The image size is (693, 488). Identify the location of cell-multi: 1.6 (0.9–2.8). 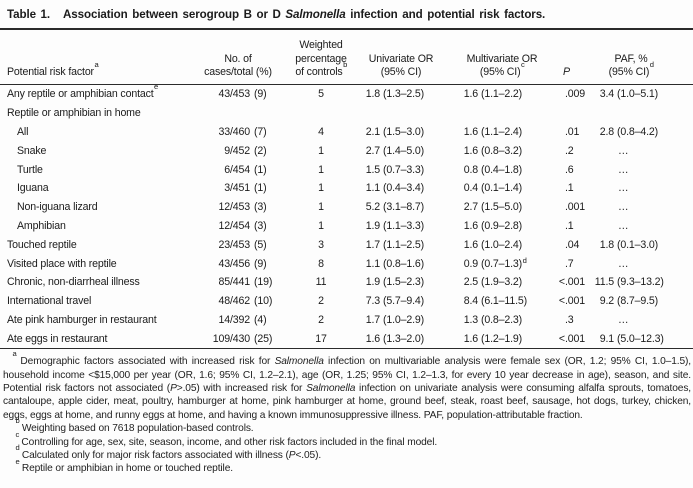
(502, 226).